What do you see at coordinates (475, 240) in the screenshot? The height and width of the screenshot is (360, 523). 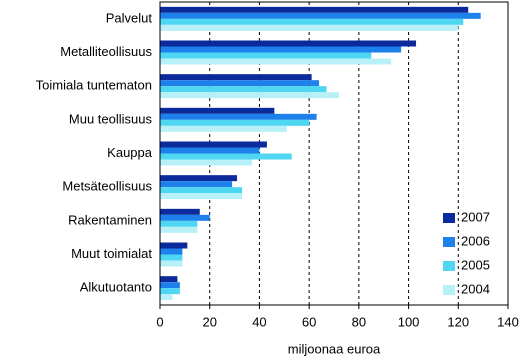 I see `legend-label: 2006` at bounding box center [475, 240].